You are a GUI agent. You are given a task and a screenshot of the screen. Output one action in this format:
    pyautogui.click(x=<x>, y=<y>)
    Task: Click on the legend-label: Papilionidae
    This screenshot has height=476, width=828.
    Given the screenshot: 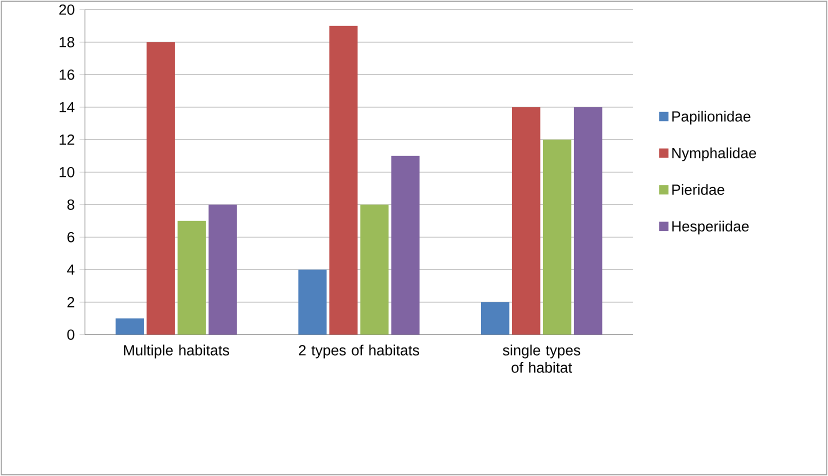 What is the action you would take?
    pyautogui.click(x=711, y=117)
    